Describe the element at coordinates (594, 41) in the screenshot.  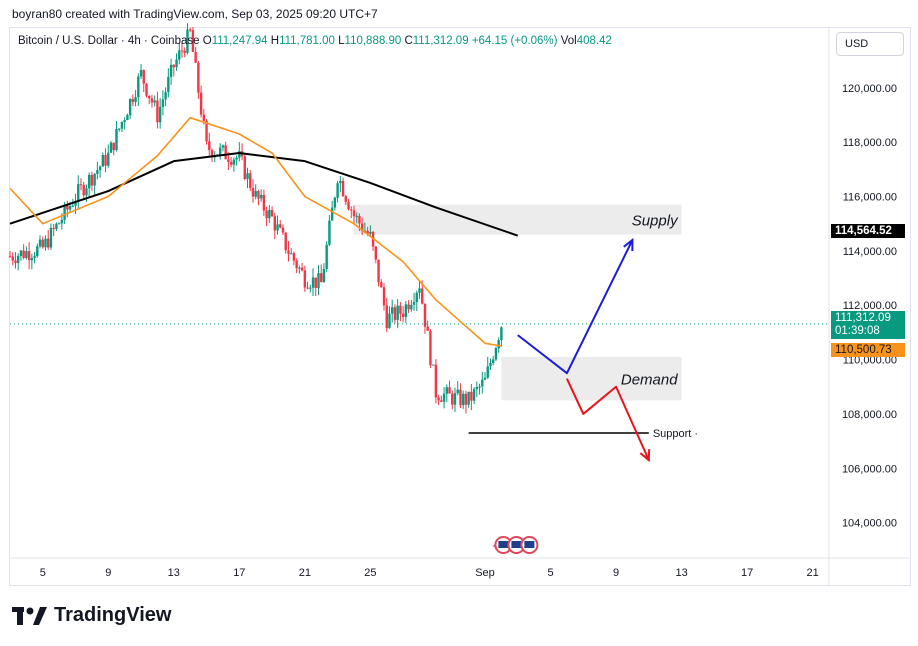
I see `volume-value: 408.42` at that location.